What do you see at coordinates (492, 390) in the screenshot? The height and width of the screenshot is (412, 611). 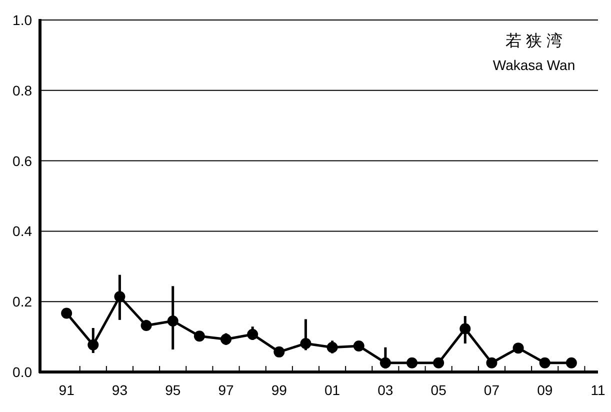 I see `x-tick-label: 07` at bounding box center [492, 390].